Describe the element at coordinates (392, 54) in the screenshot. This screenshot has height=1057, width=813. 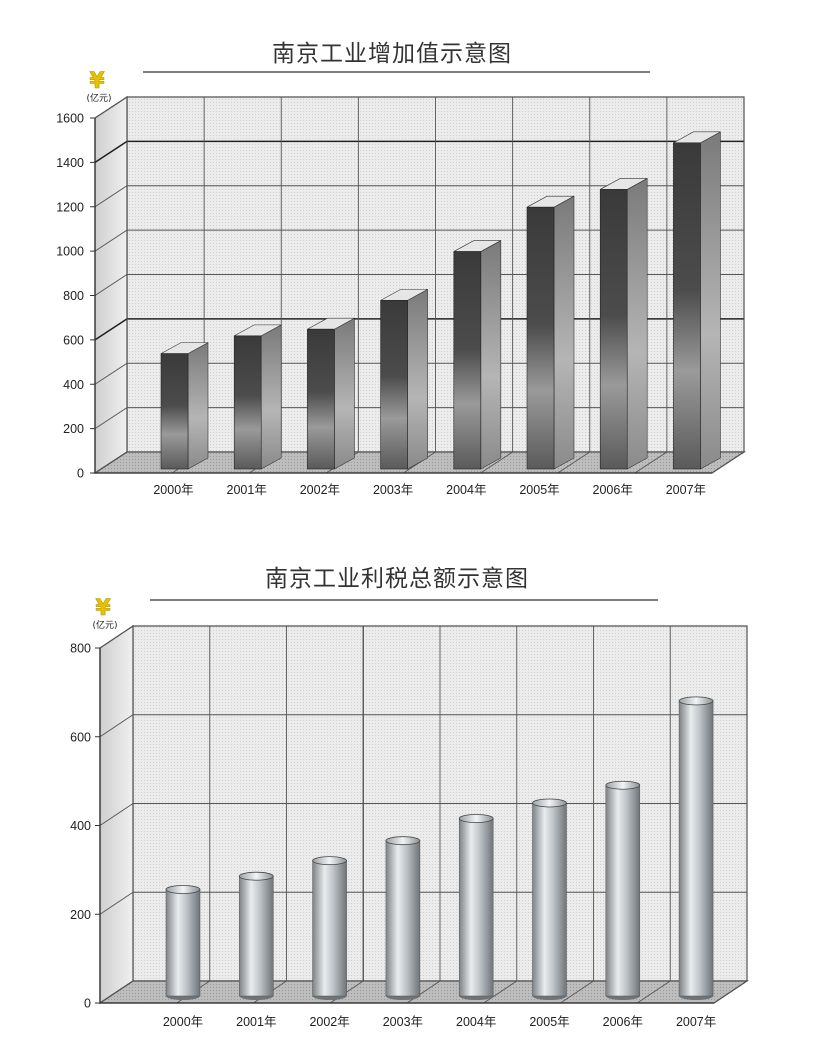
I see `chart1-title: 南京工业增加值示意图` at that location.